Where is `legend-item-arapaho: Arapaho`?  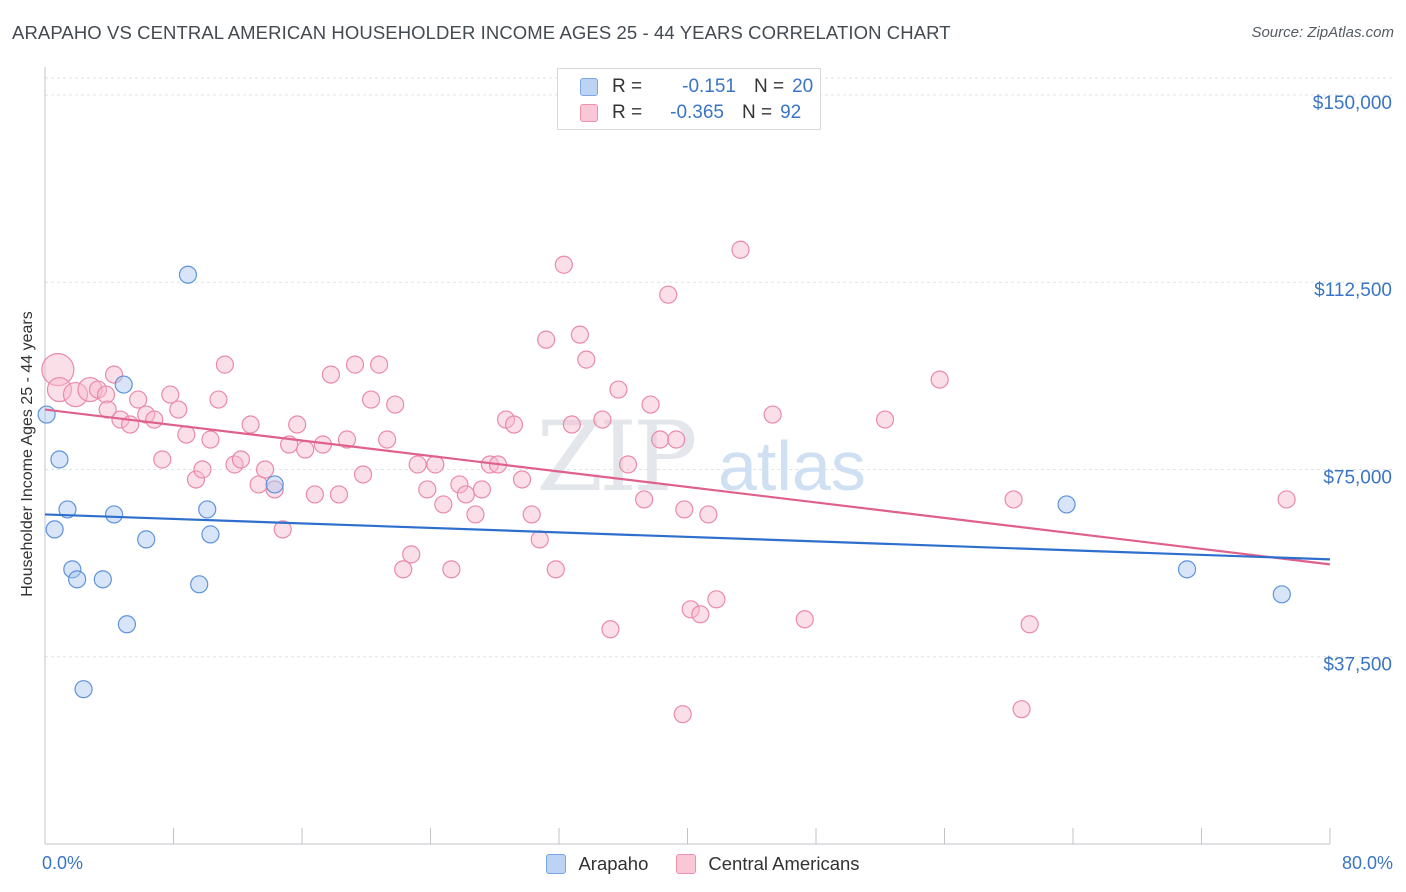 legend-item-arapaho: Arapaho is located at coordinates (597, 864).